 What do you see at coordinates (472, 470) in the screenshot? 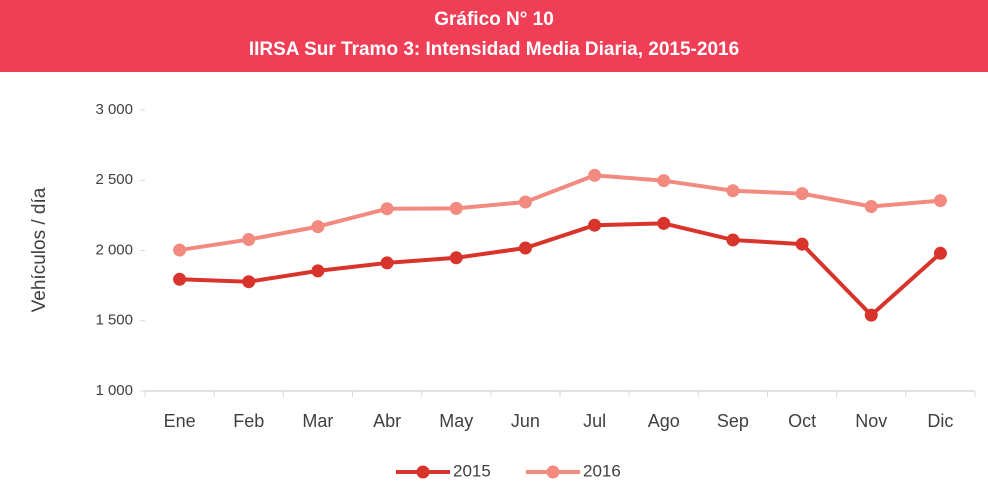
I see `legend-label: 2015` at bounding box center [472, 470].